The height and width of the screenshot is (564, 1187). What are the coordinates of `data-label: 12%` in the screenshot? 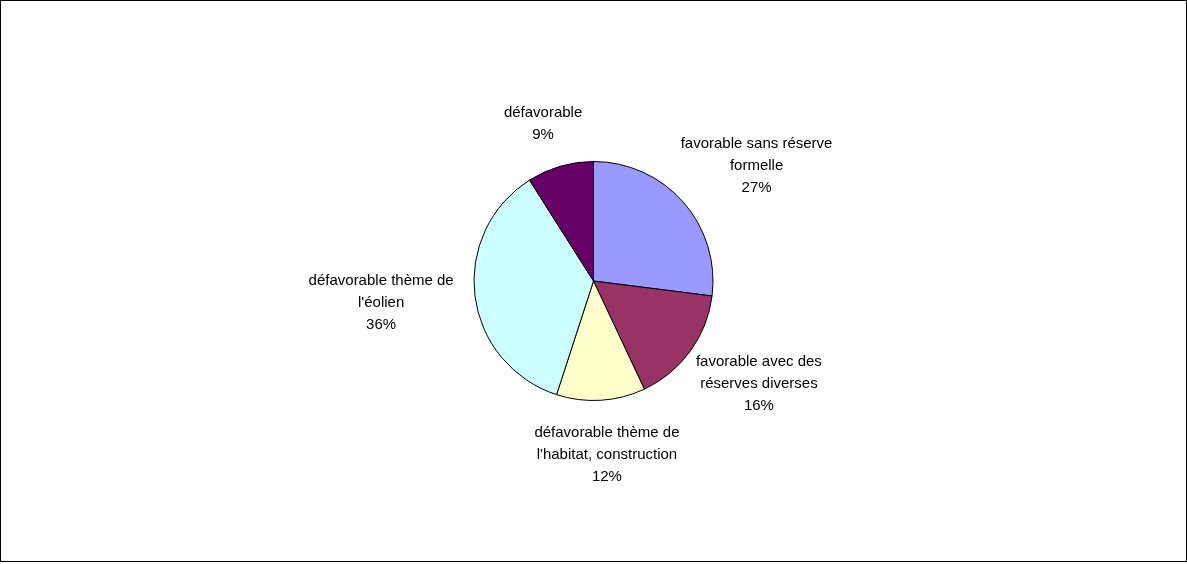 It's located at (606, 476).